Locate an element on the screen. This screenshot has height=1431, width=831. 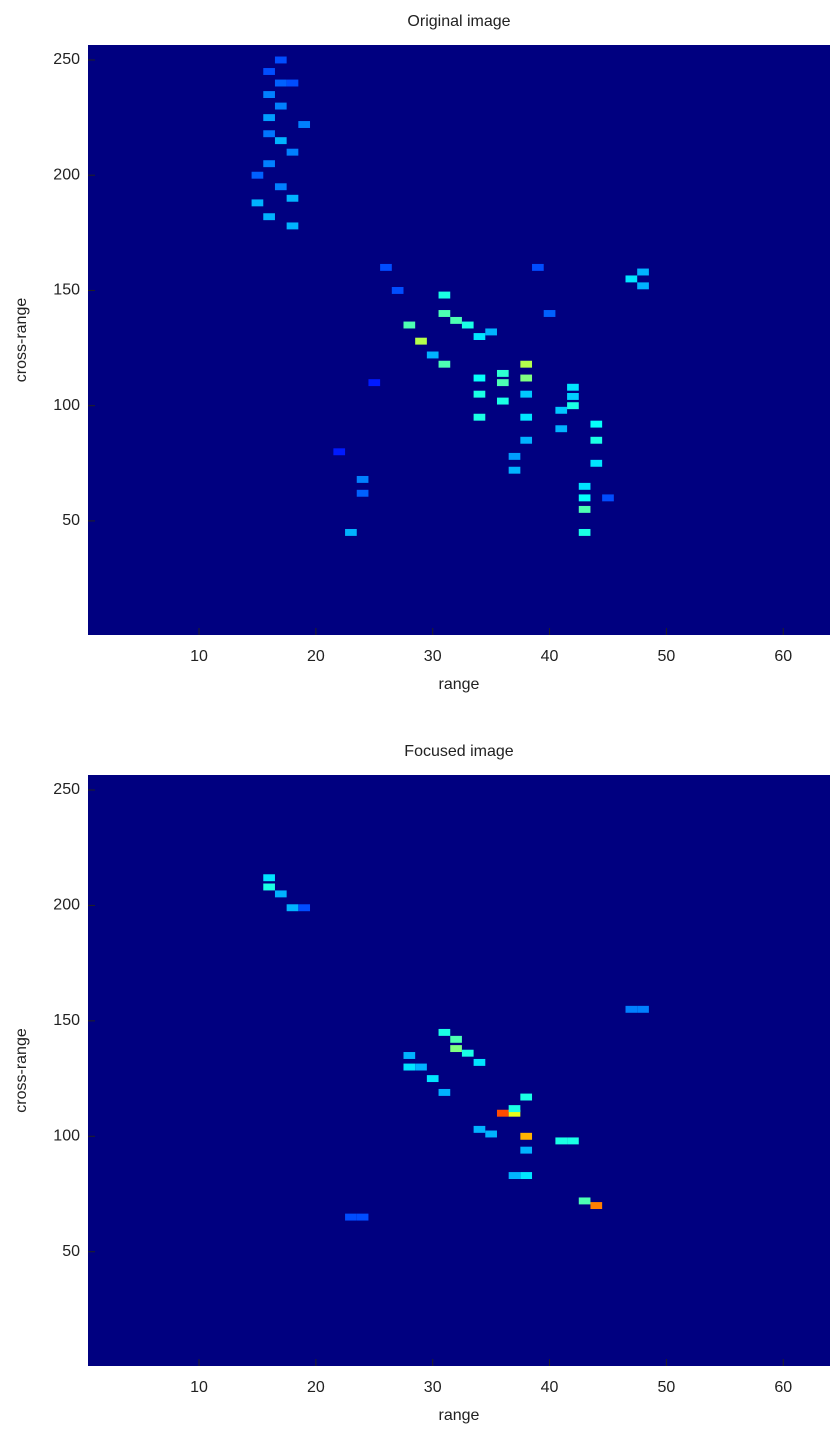
heatmap is located at coordinates (456, 1047).